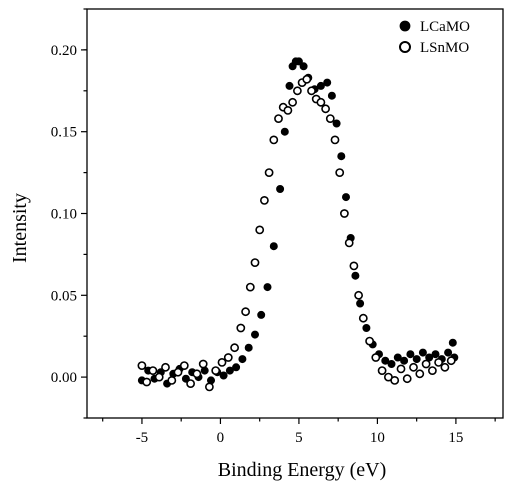  What do you see at coordinates (221, 438) in the screenshot?
I see `x-tick-label: 0` at bounding box center [221, 438].